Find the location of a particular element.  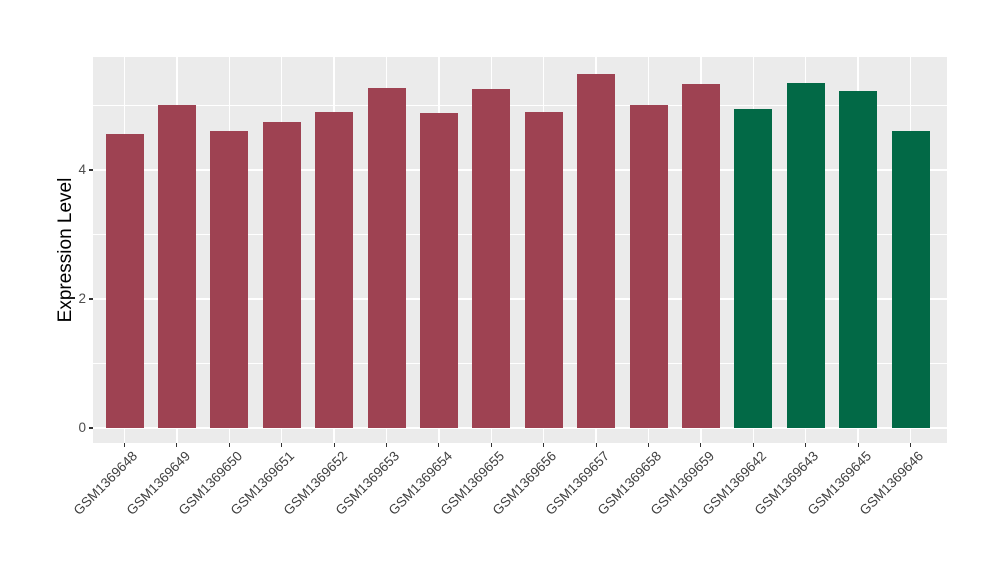

y-axis-title: Expression Level is located at coordinates (65, 250).